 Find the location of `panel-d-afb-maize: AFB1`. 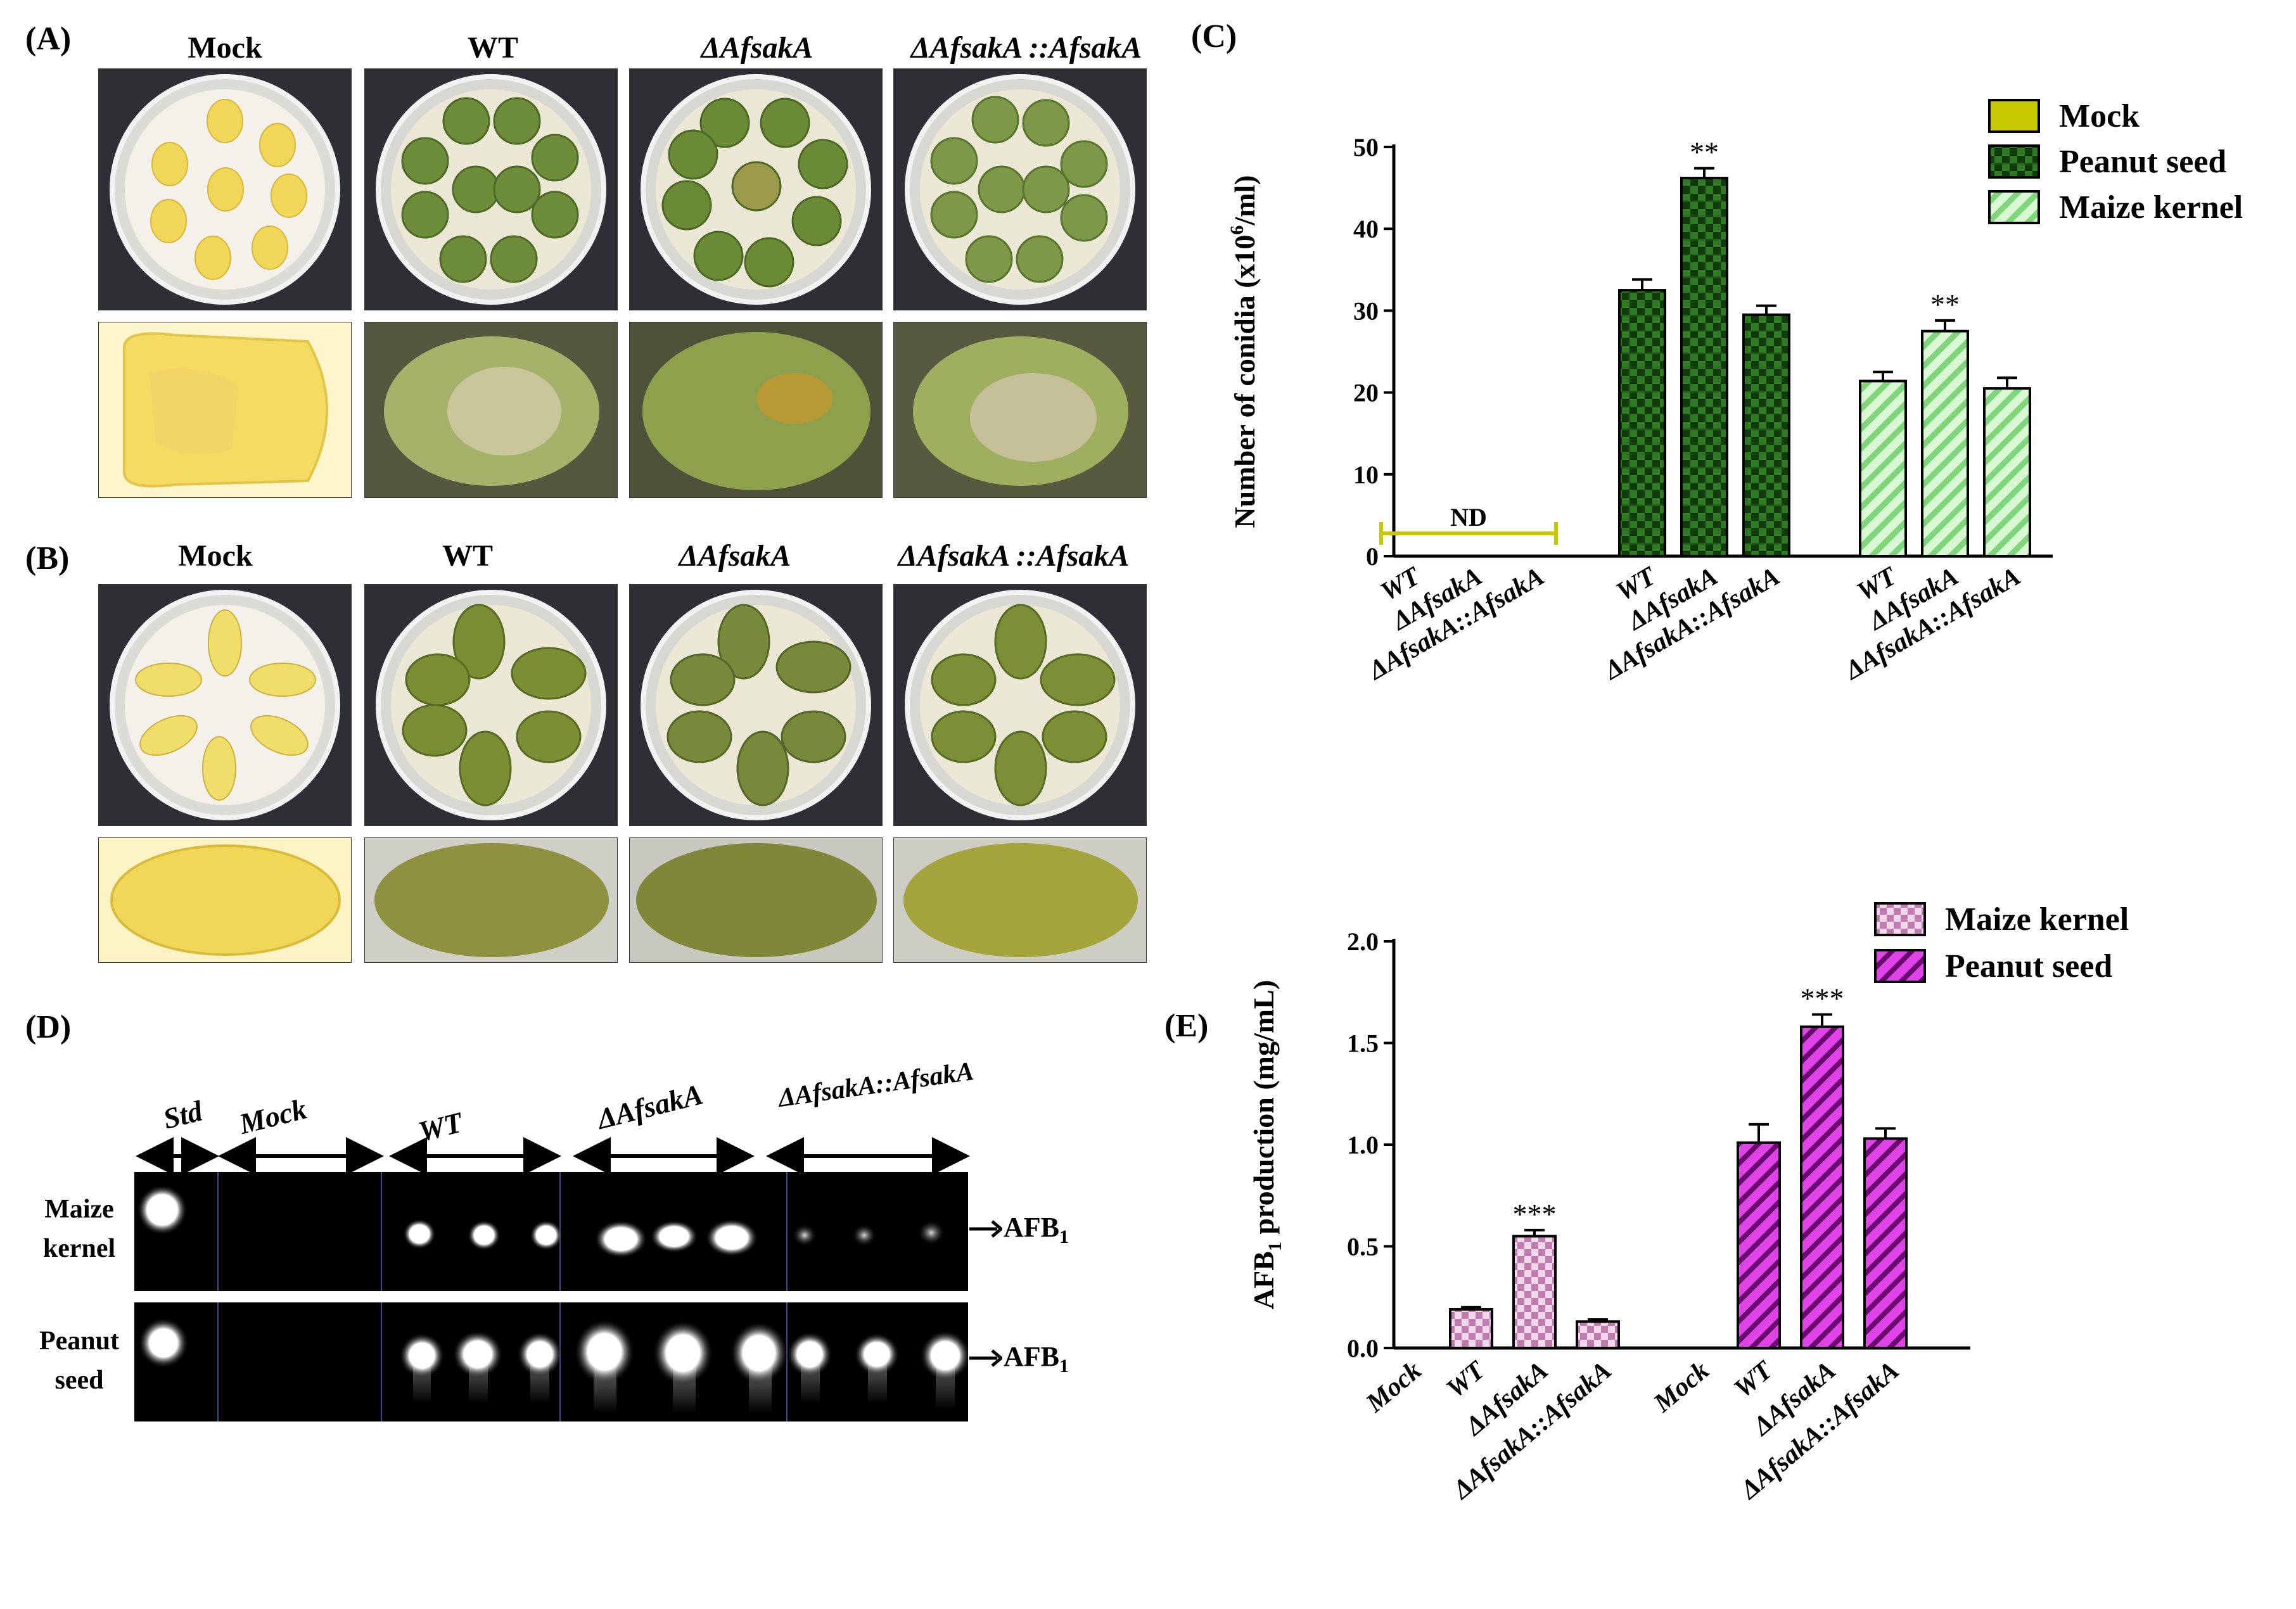

panel-d-afb-maize: AFB1 is located at coordinates (1036, 1229).